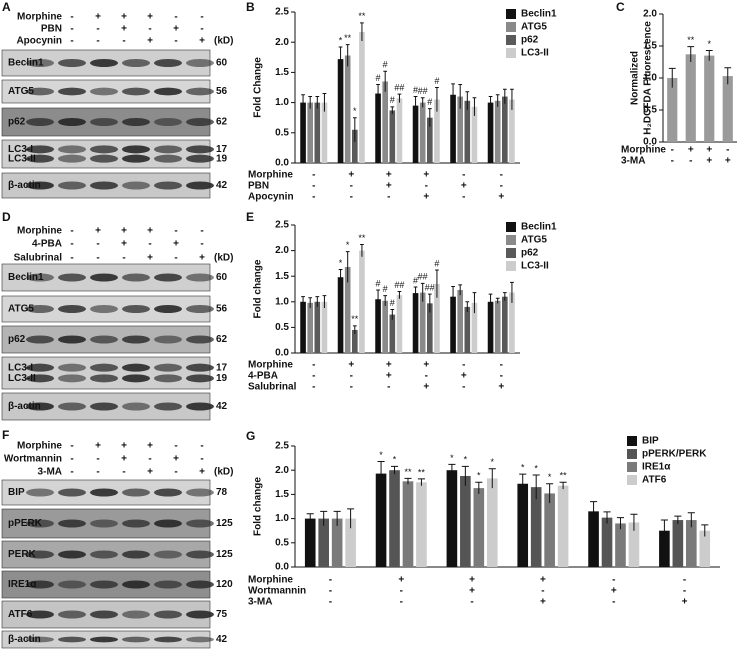  What do you see at coordinates (39, 17) in the screenshot?
I see `treatment-label: Morphine` at bounding box center [39, 17].